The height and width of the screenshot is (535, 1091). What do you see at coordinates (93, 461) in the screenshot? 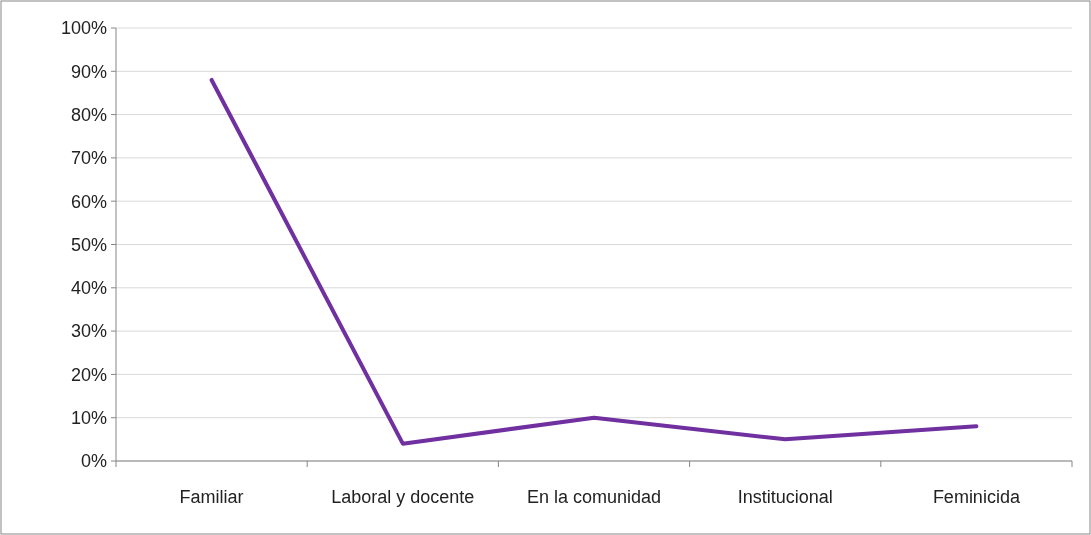
I see `y-tick-label: 0%` at bounding box center [93, 461].